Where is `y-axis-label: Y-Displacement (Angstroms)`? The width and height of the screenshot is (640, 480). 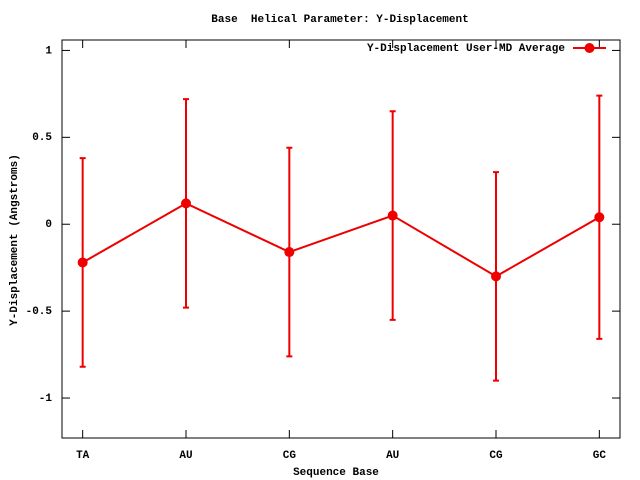 y-axis-label: Y-Displacement (Angstroms) is located at coordinates (15, 240).